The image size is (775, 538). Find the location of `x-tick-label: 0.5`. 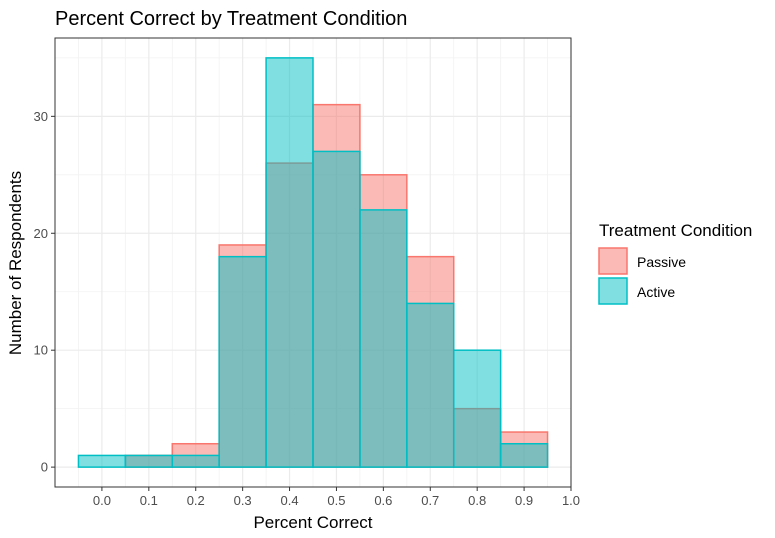

x-tick-label: 0.5 is located at coordinates (336, 500).